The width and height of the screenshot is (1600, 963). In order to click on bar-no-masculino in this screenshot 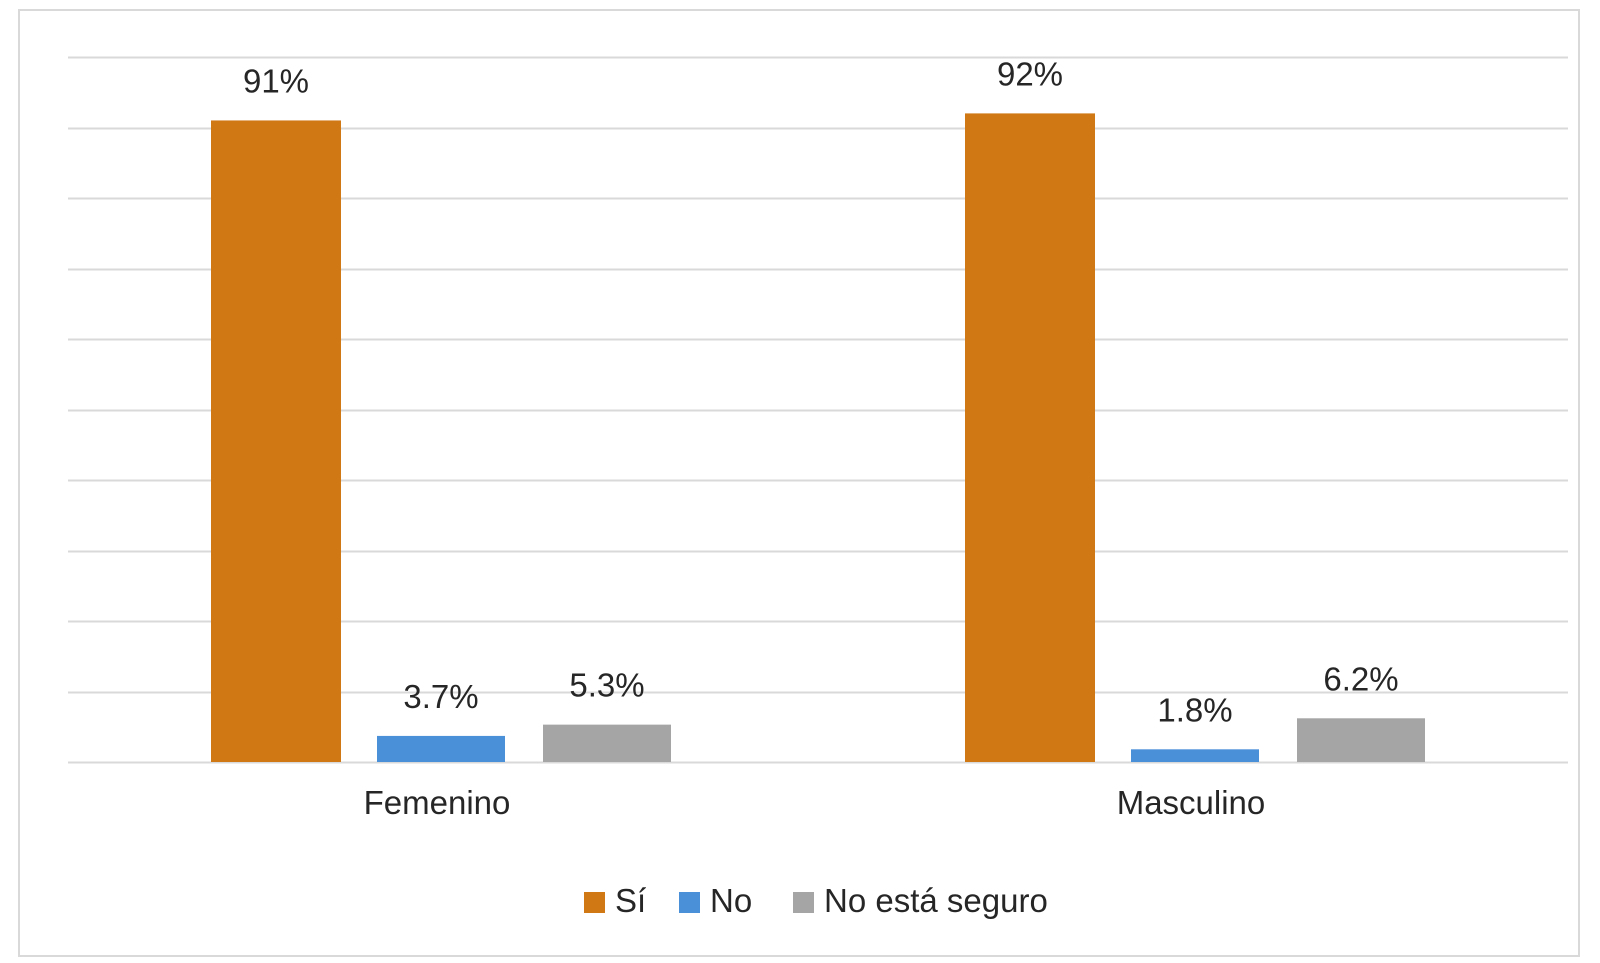, I will do `click(1195, 755)`.